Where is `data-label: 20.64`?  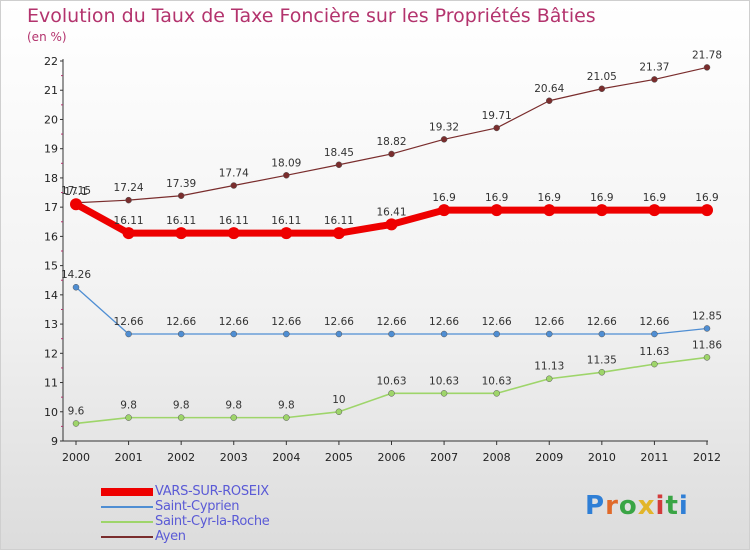
data-label: 20.64 is located at coordinates (549, 89).